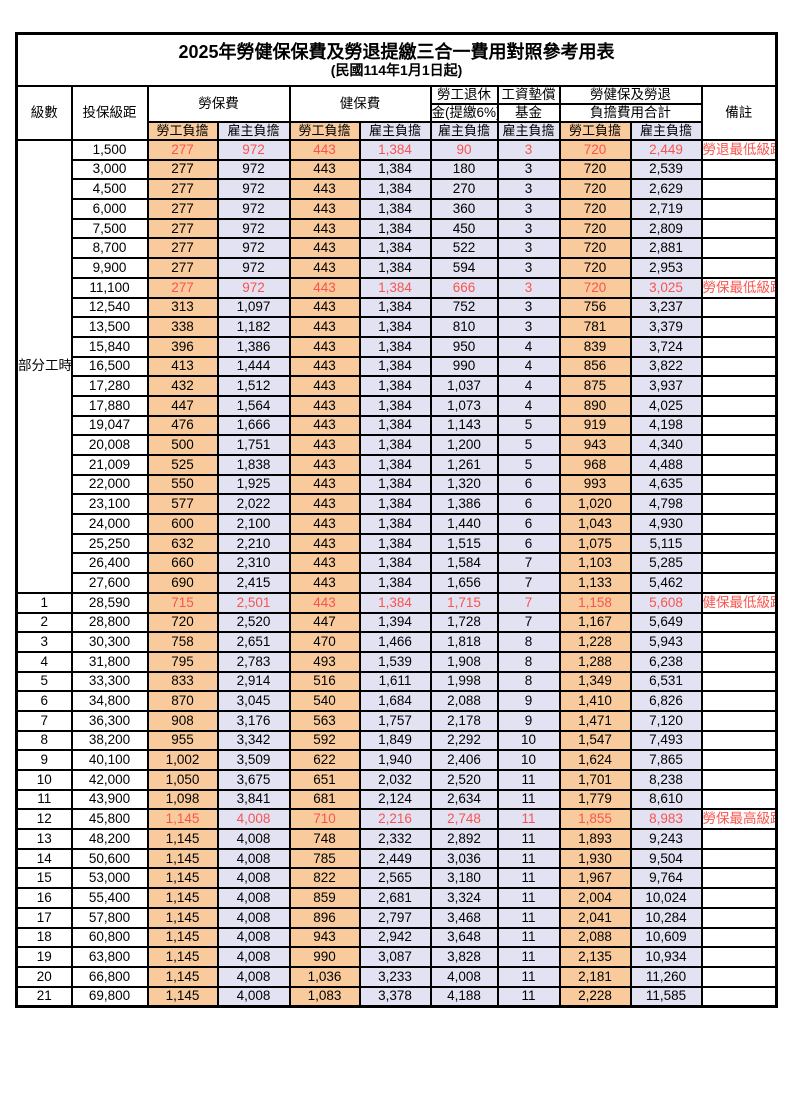 This screenshot has width=791, height=1120. Describe the element at coordinates (182, 819) in the screenshot. I see `cell-labor-employee: 1,145` at that location.